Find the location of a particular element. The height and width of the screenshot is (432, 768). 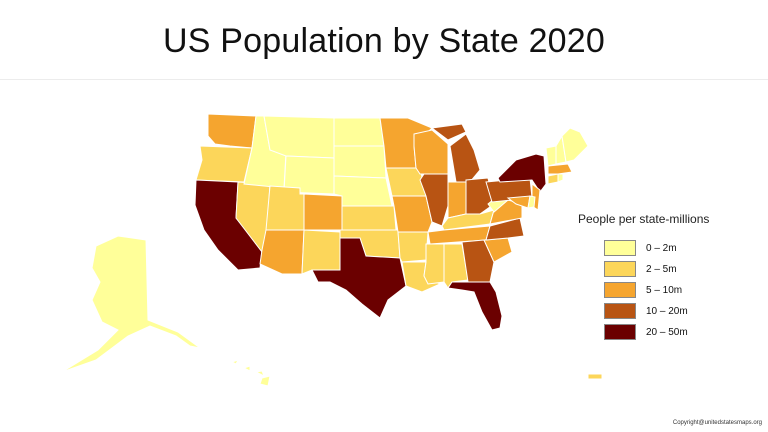

legend-item: 5 – 10m is located at coordinates (681, 290).